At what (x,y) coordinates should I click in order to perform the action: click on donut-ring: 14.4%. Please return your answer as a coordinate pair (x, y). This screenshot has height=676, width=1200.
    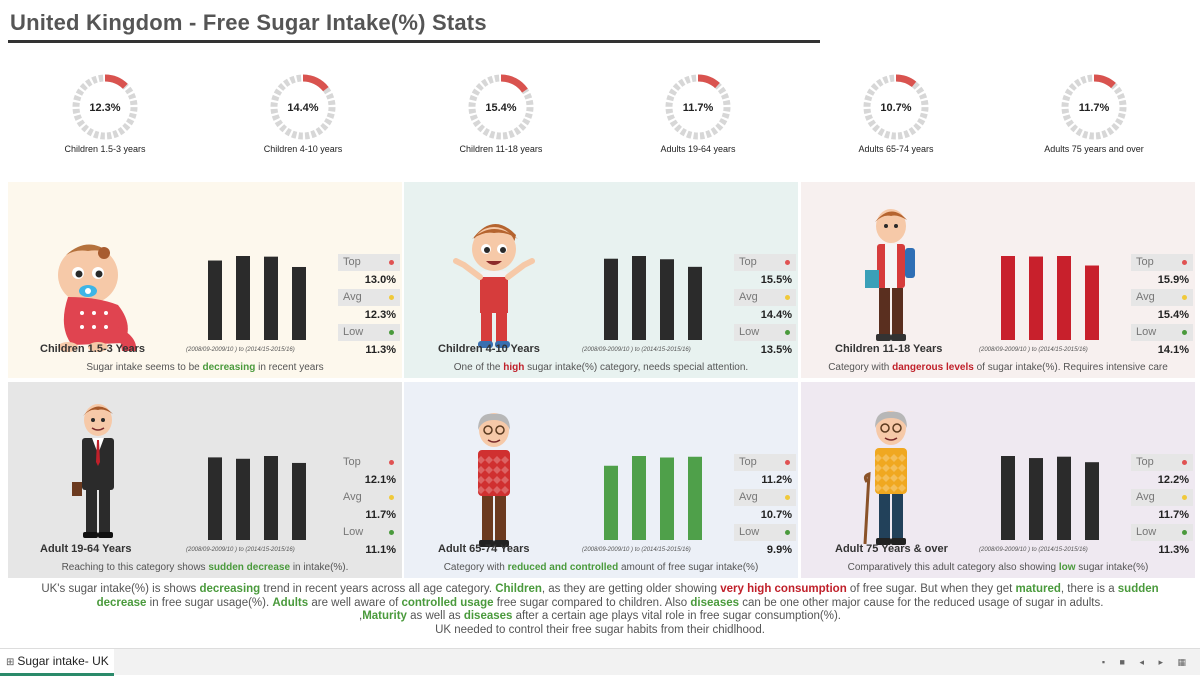
    Looking at the image, I should click on (303, 107).